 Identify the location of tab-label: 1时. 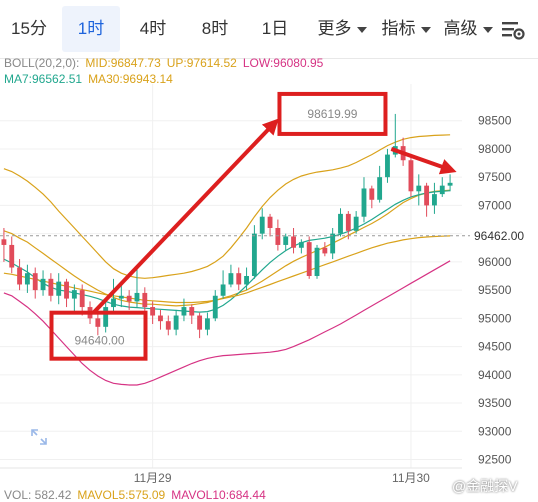
(91, 28).